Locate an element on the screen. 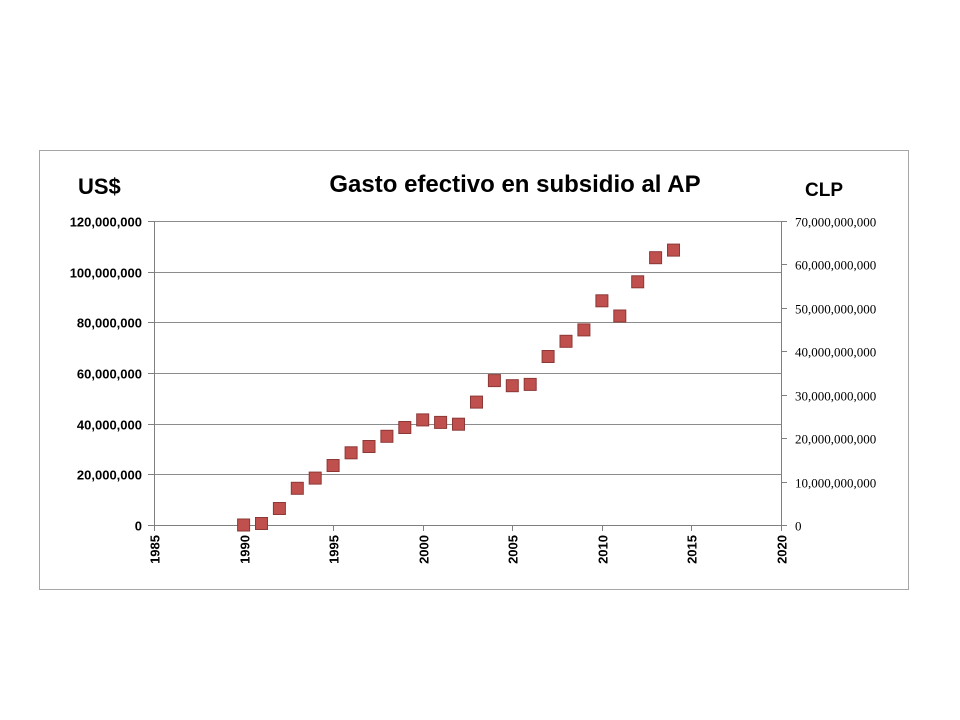 This screenshot has width=960, height=720. left-tick-label-4: 80,000,000 is located at coordinates (109, 323).